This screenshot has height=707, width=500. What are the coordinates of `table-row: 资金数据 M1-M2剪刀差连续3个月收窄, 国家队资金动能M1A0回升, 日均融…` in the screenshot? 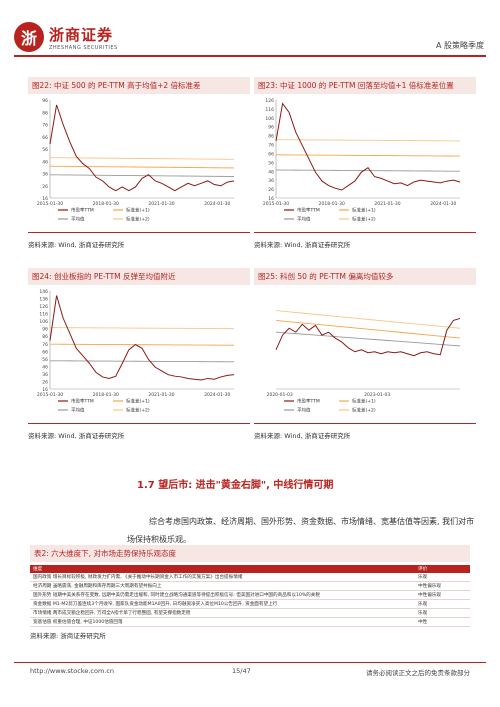 It's located at (250, 604).